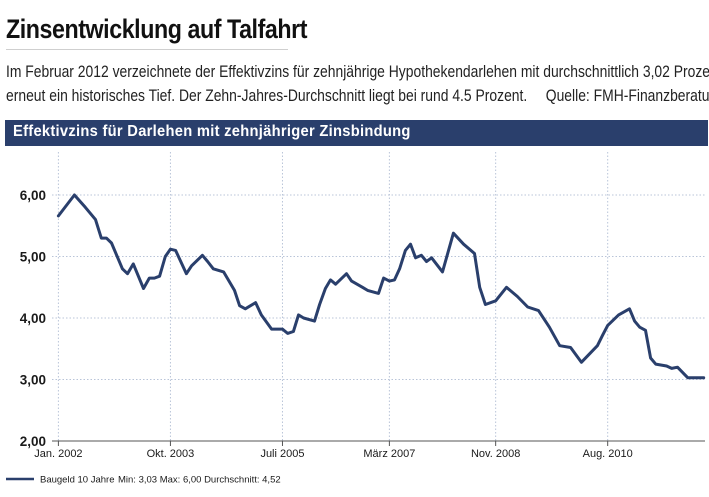  I want to click on y-axis-ticks: 2,00 3,00 4,00 5,00 6,00, so click(33, 318).